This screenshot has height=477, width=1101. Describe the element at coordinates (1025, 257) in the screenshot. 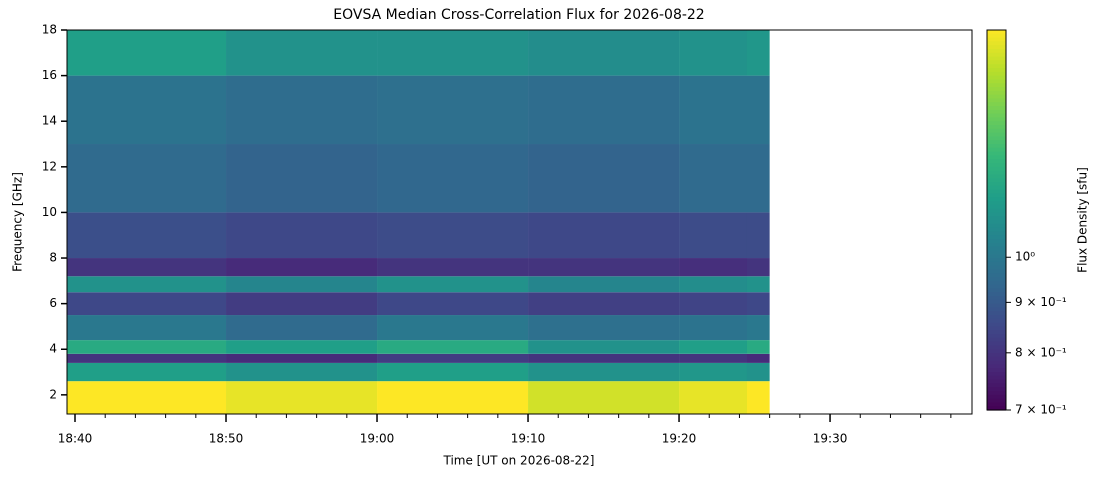

I see `colorbar-tick-label: 10⁰` at that location.